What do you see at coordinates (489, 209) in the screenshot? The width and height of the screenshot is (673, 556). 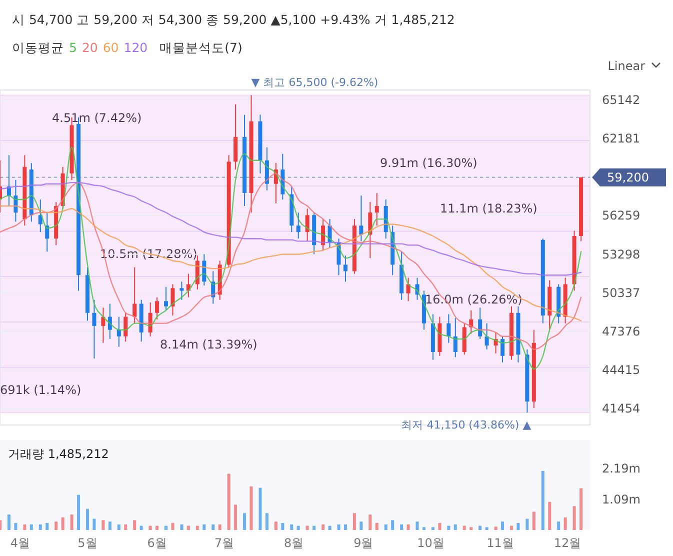 I see `band-label: 11.1m (18.23%)` at bounding box center [489, 209].